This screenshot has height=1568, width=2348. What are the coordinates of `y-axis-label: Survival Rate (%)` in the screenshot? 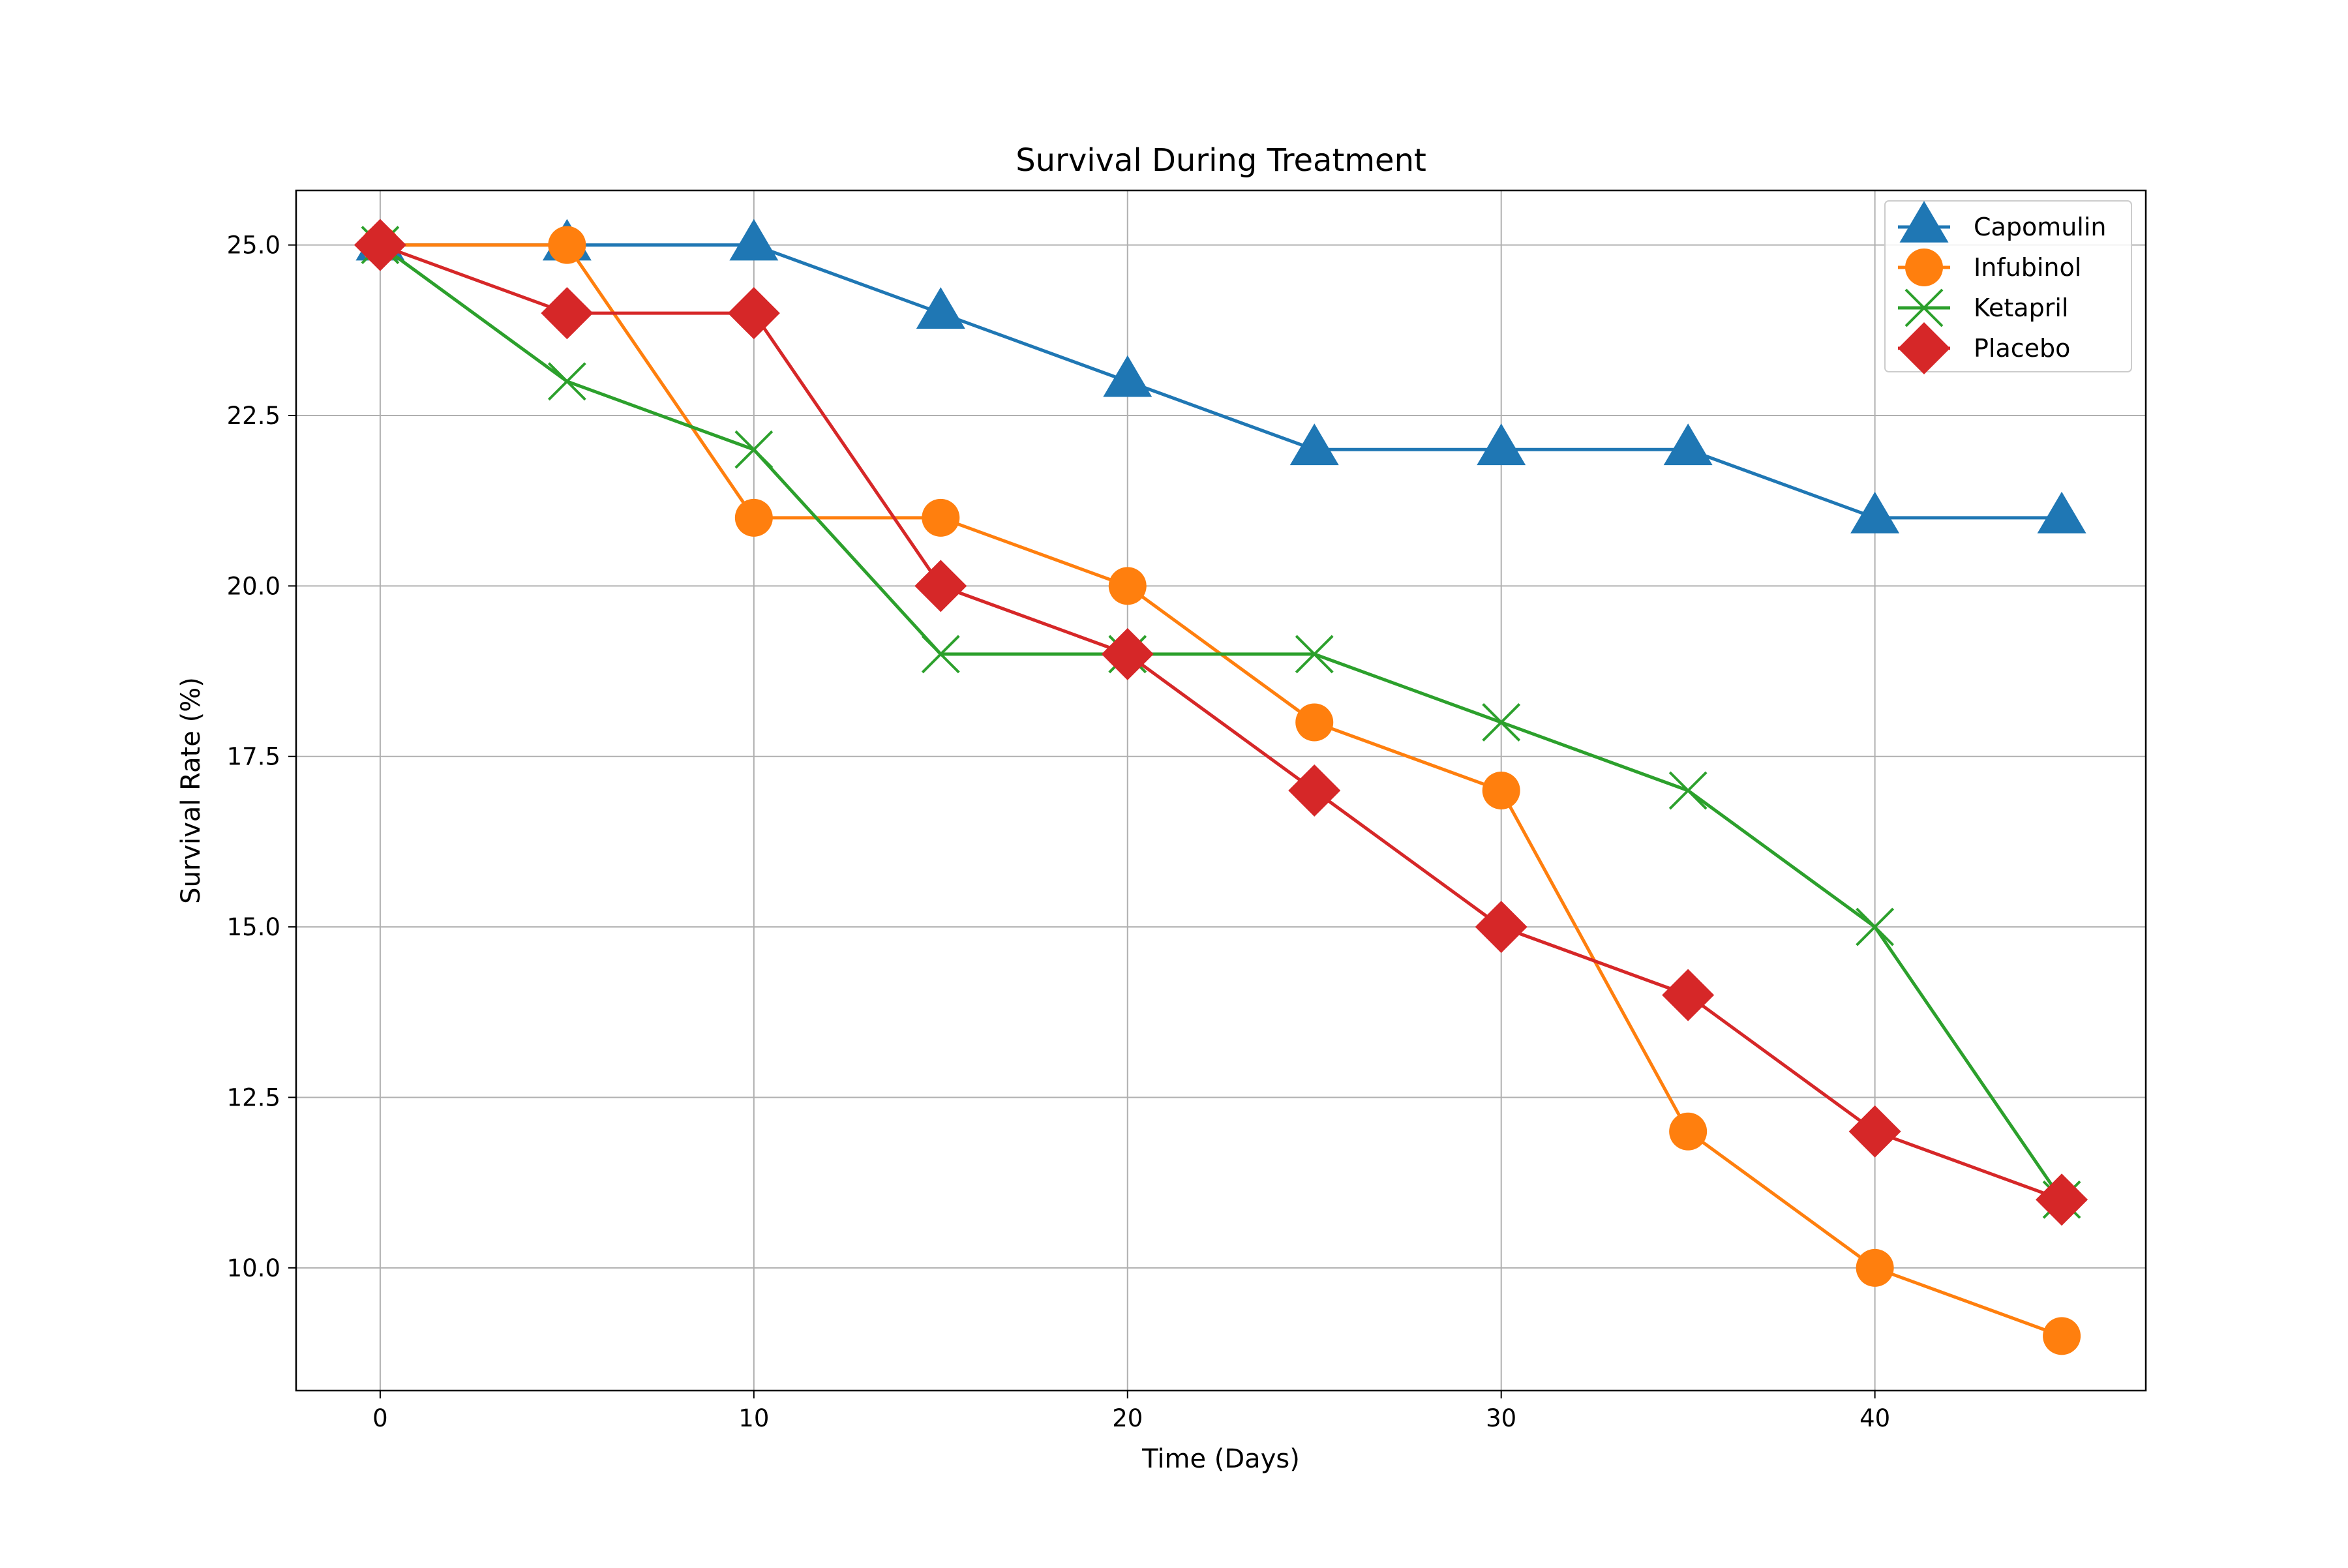 It's located at (191, 790).